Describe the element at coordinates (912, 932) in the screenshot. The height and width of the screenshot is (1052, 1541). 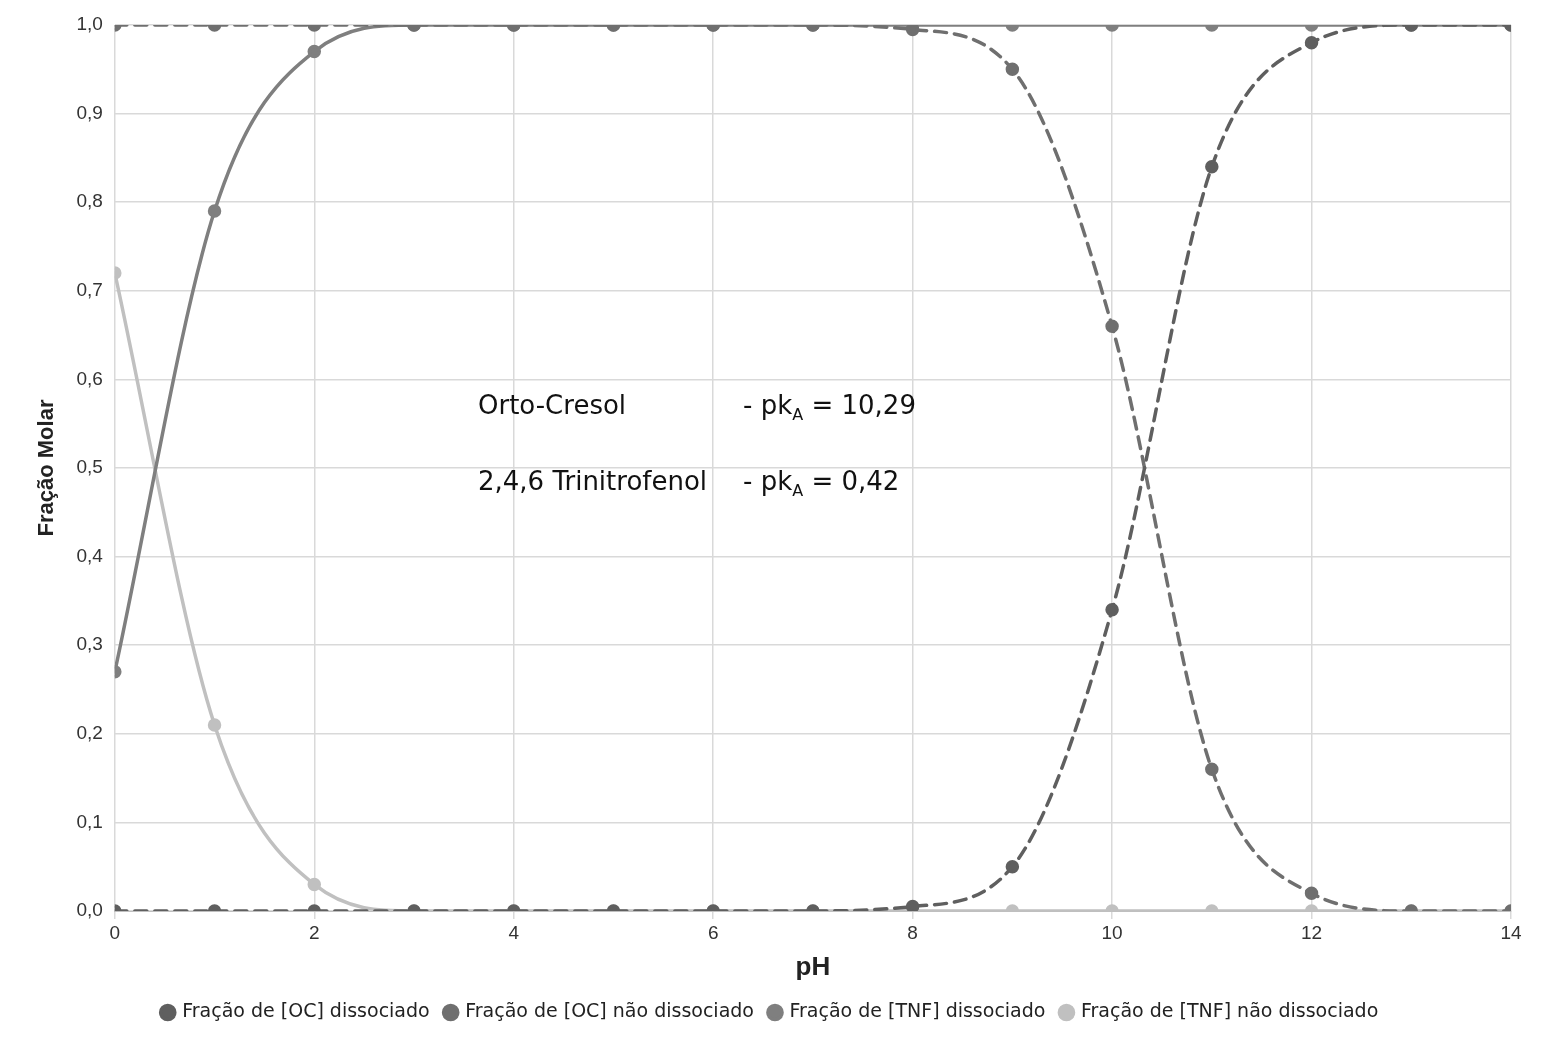
I see `x-tick-label: 8` at that location.